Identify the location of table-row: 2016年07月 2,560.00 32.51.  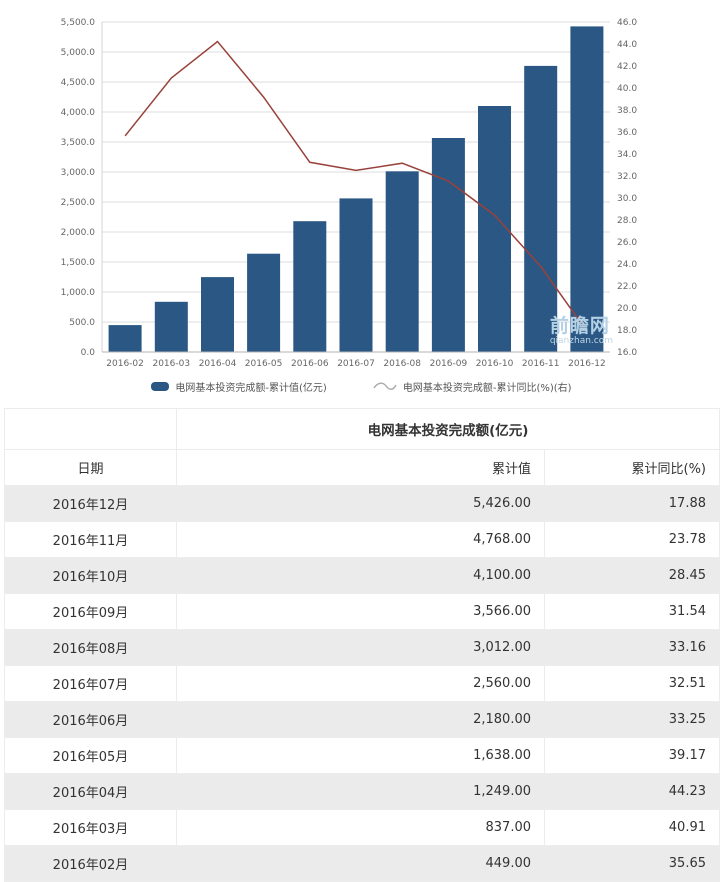
(362, 683).